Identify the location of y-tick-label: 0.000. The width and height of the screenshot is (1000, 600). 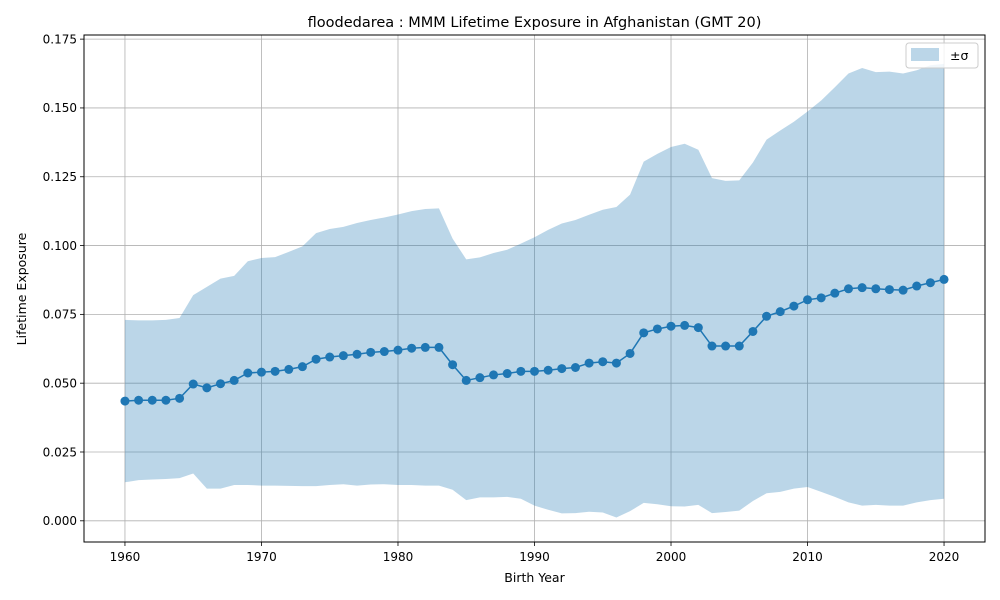
(60, 521).